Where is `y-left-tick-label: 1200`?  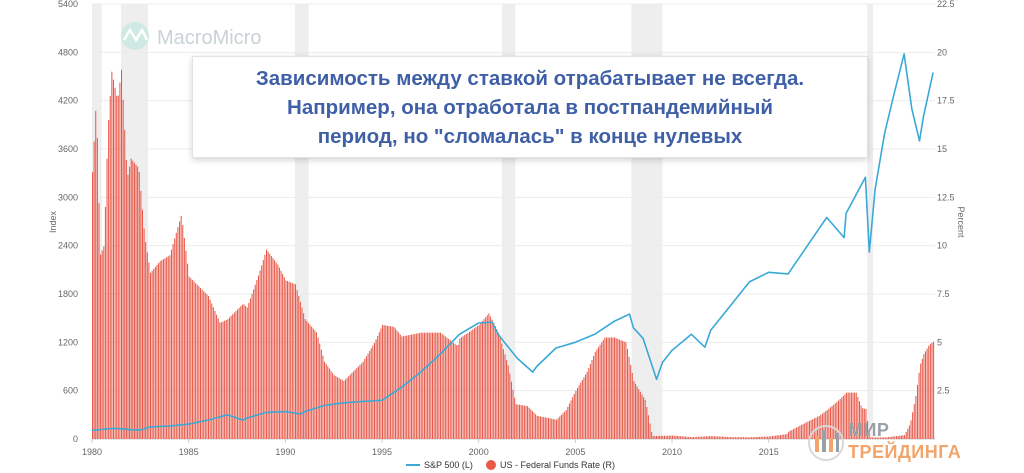
y-left-tick-label: 1200 is located at coordinates (68, 342).